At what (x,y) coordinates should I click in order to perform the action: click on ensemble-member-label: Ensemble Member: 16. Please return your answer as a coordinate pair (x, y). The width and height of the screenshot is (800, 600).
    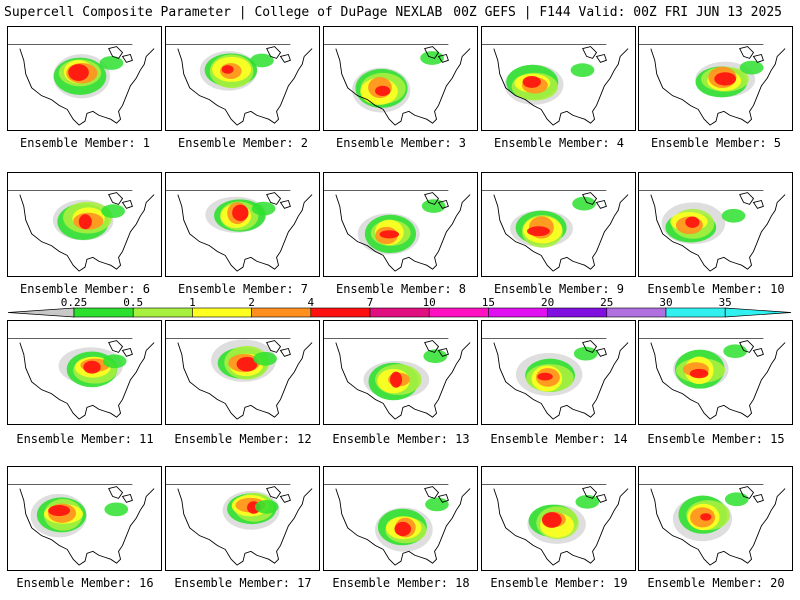
    Looking at the image, I should click on (85, 583).